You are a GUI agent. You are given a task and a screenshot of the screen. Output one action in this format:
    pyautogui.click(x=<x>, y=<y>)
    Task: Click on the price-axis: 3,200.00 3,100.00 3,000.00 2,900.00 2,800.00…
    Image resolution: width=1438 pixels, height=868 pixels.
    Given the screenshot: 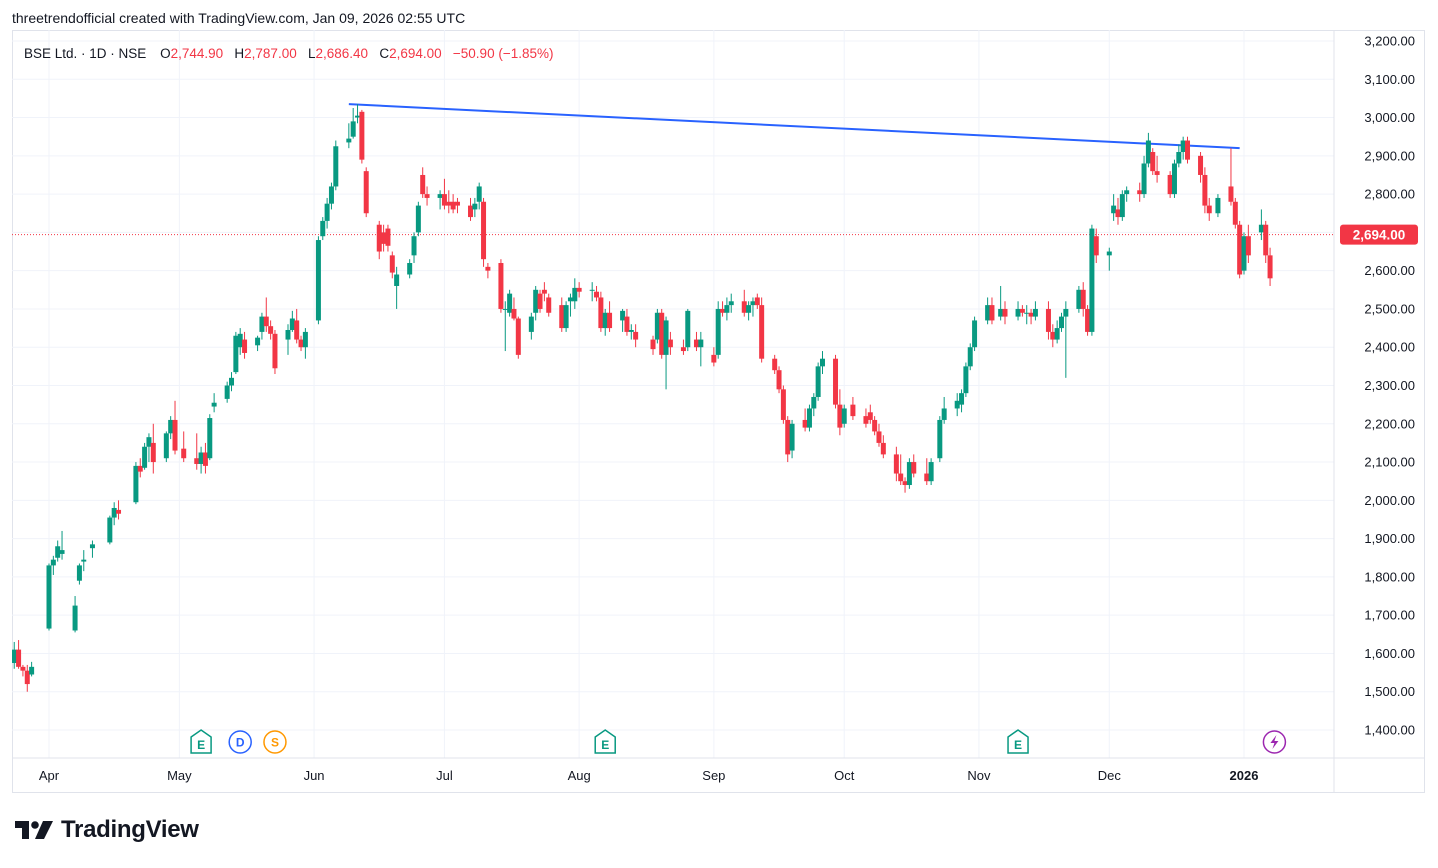 What is the action you would take?
    pyautogui.click(x=1374, y=411)
    